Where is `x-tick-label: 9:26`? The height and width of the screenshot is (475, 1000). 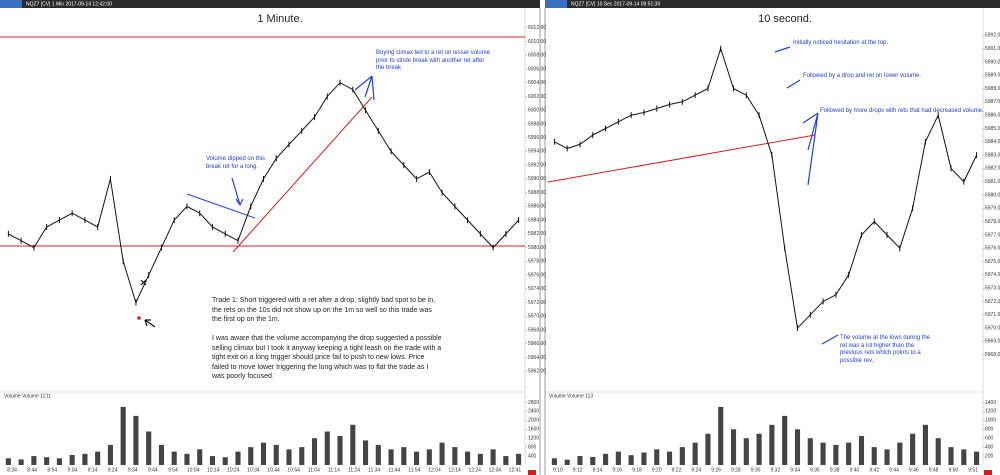 x-tick-label: 9:26 is located at coordinates (716, 470).